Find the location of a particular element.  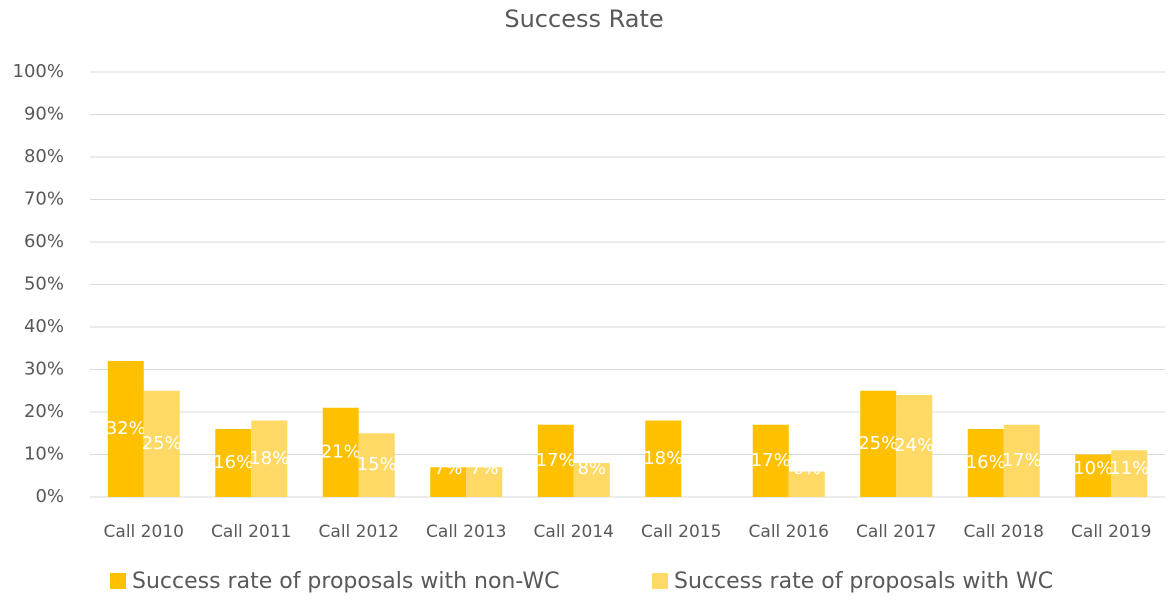

legend-label: Success rate of proposals with non-WC is located at coordinates (346, 581).